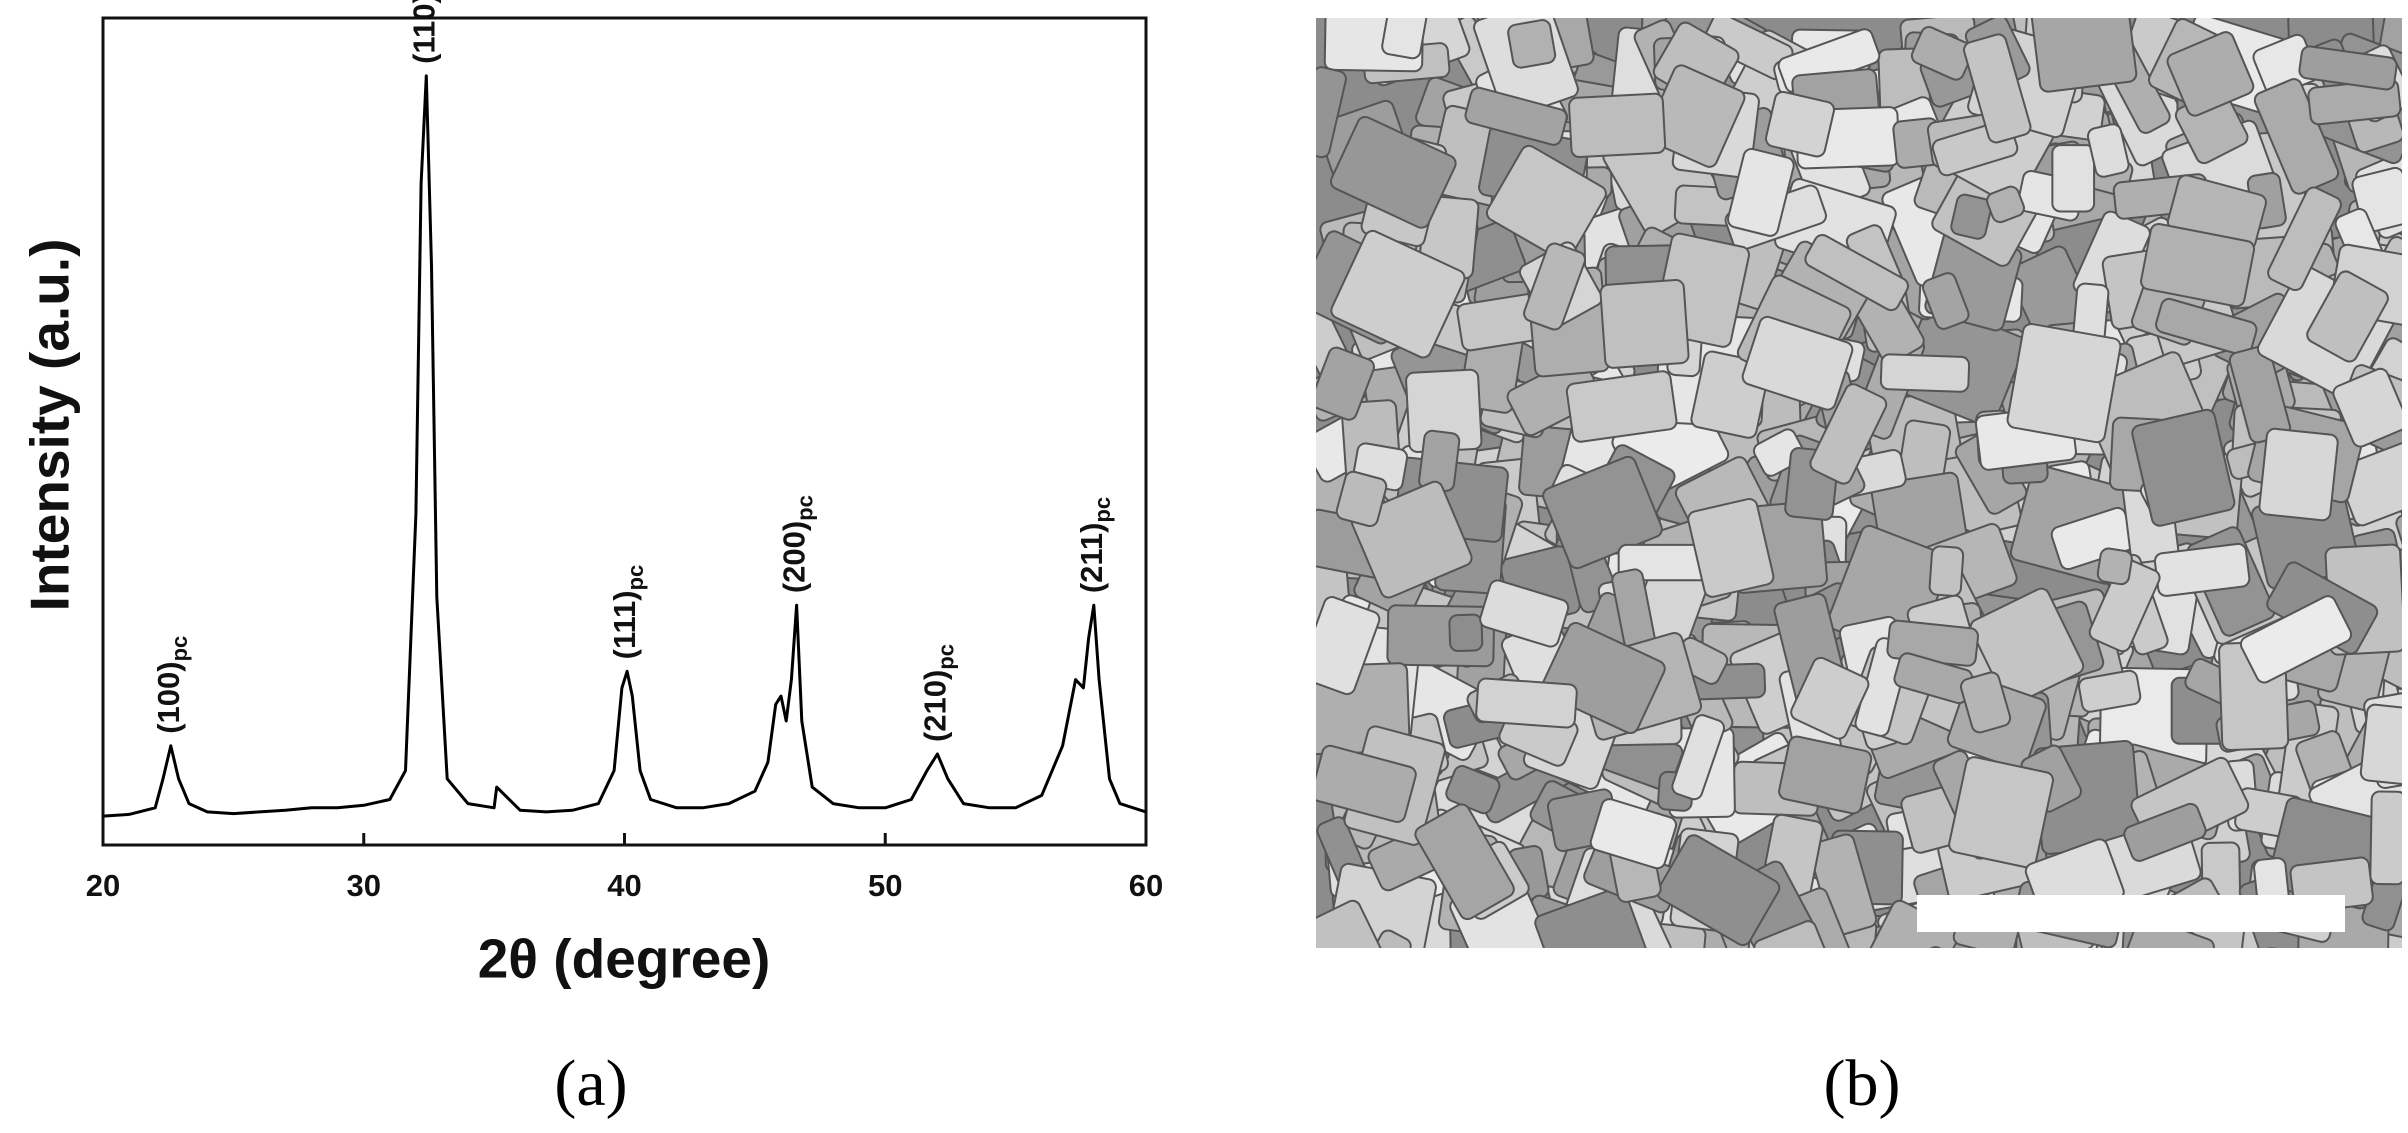 The image size is (2408, 1133). Describe the element at coordinates (1862, 1083) in the screenshot. I see `caption: (b)` at that location.